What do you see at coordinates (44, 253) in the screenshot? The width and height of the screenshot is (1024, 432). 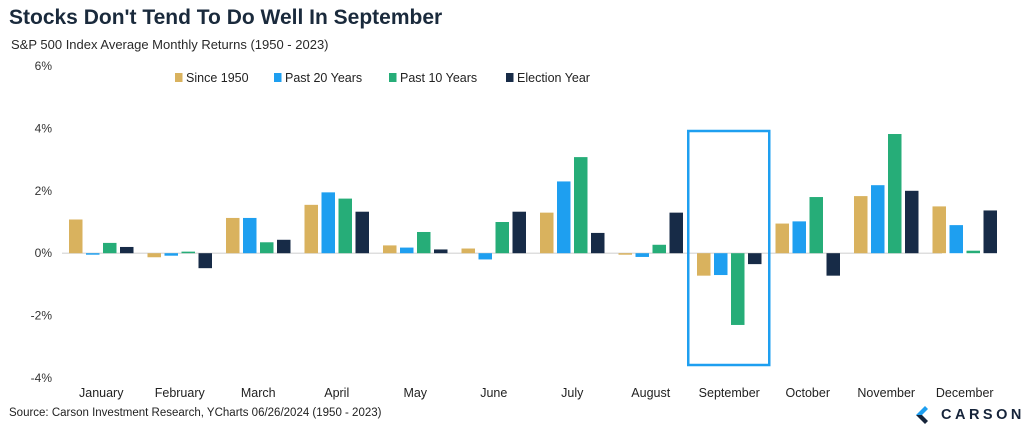 I see `y-tick-label: 0%` at bounding box center [44, 253].